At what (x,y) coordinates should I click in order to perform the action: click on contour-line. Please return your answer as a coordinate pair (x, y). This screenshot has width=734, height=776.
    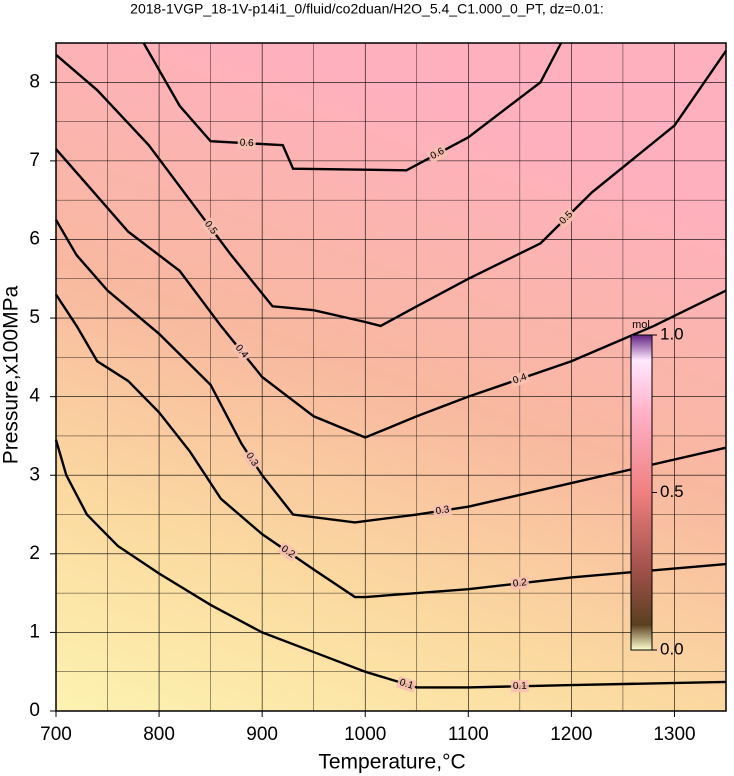
    Looking at the image, I should click on (352, 107).